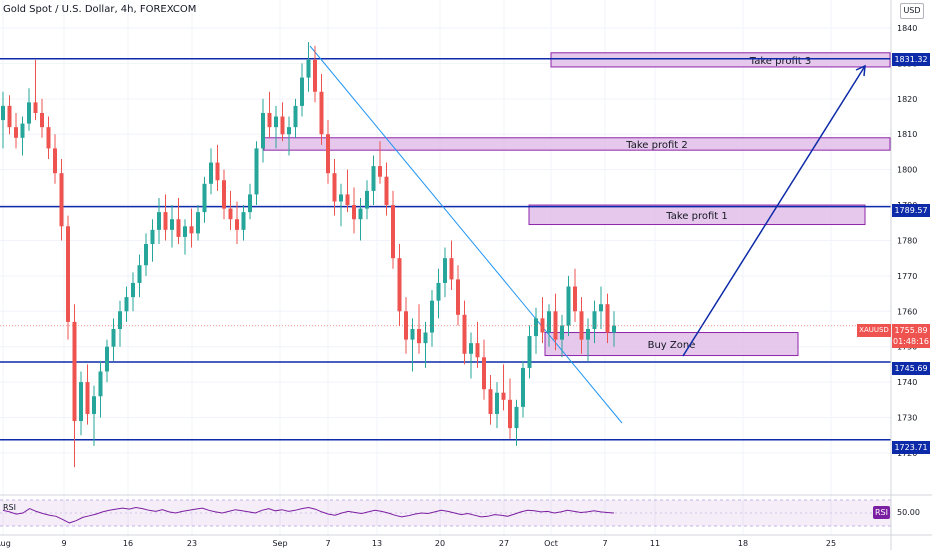 Image resolution: width=932 pixels, height=550 pixels. What do you see at coordinates (911, 447) in the screenshot?
I see `level-tag-1723: 1723.71` at bounding box center [911, 447].